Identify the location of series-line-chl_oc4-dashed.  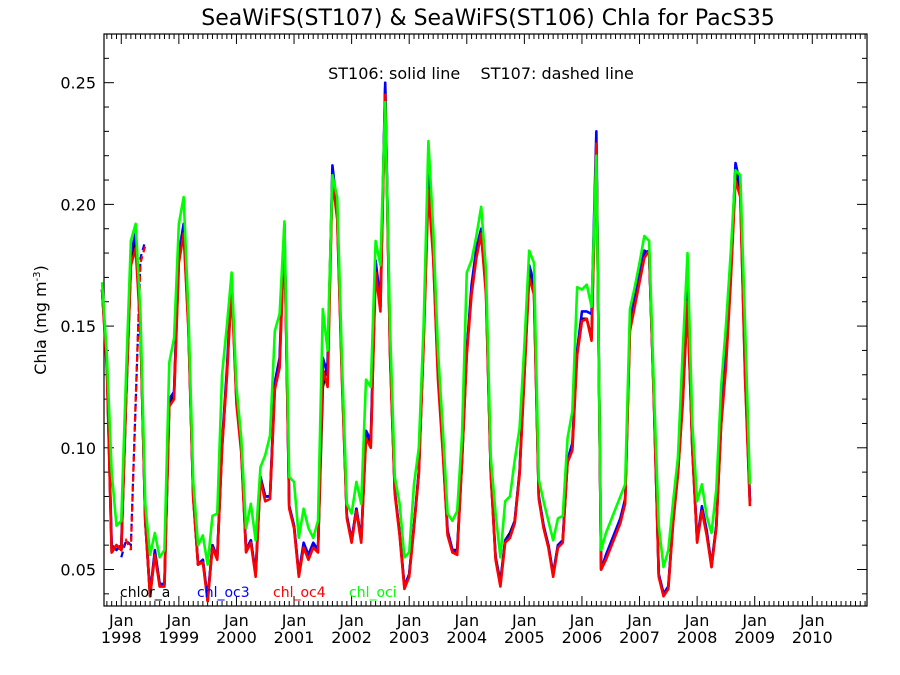
(133, 398).